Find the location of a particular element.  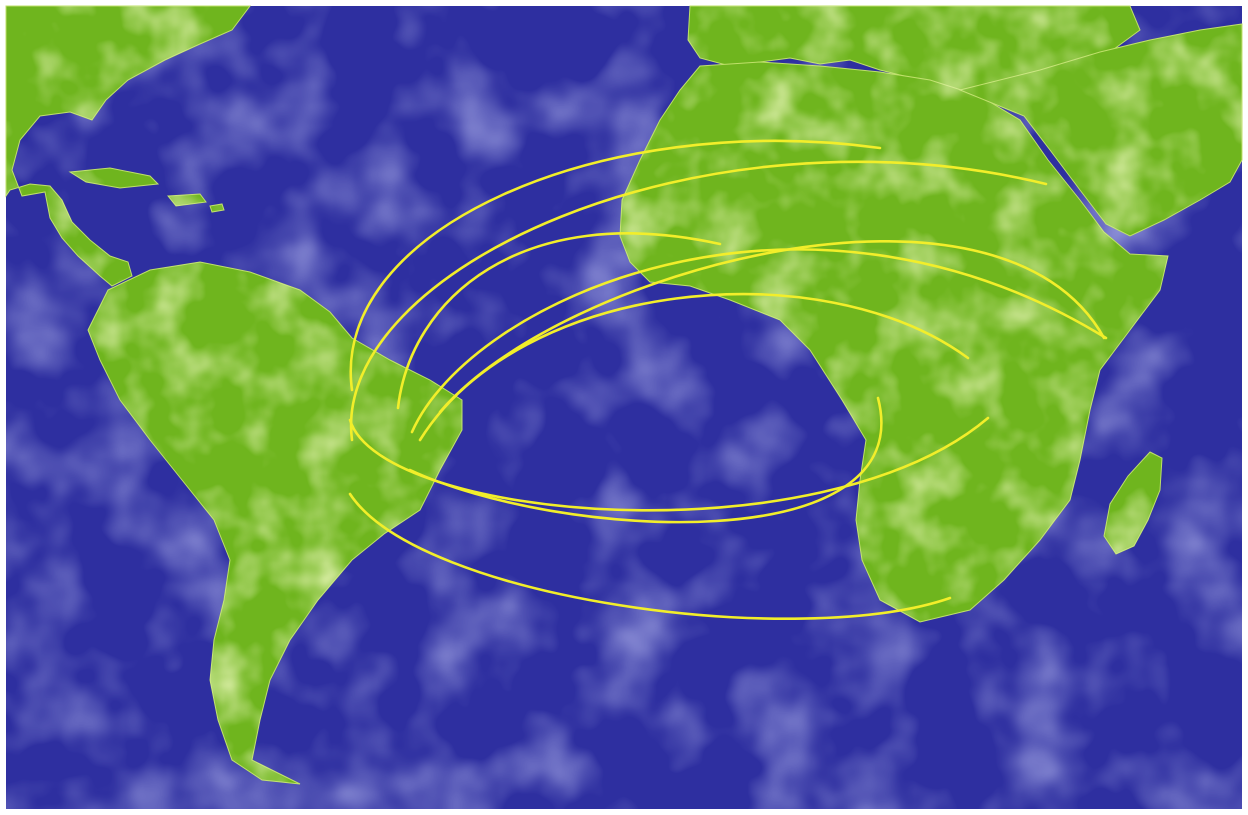

route-brazil-to-north-africa is located at coordinates (615, 265).